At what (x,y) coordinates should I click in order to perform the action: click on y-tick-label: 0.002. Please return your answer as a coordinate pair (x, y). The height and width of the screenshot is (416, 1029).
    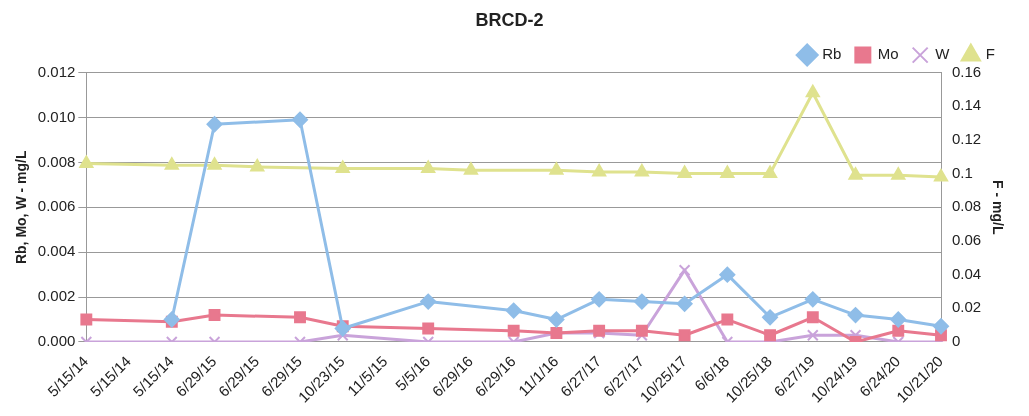
    Looking at the image, I should click on (56, 296).